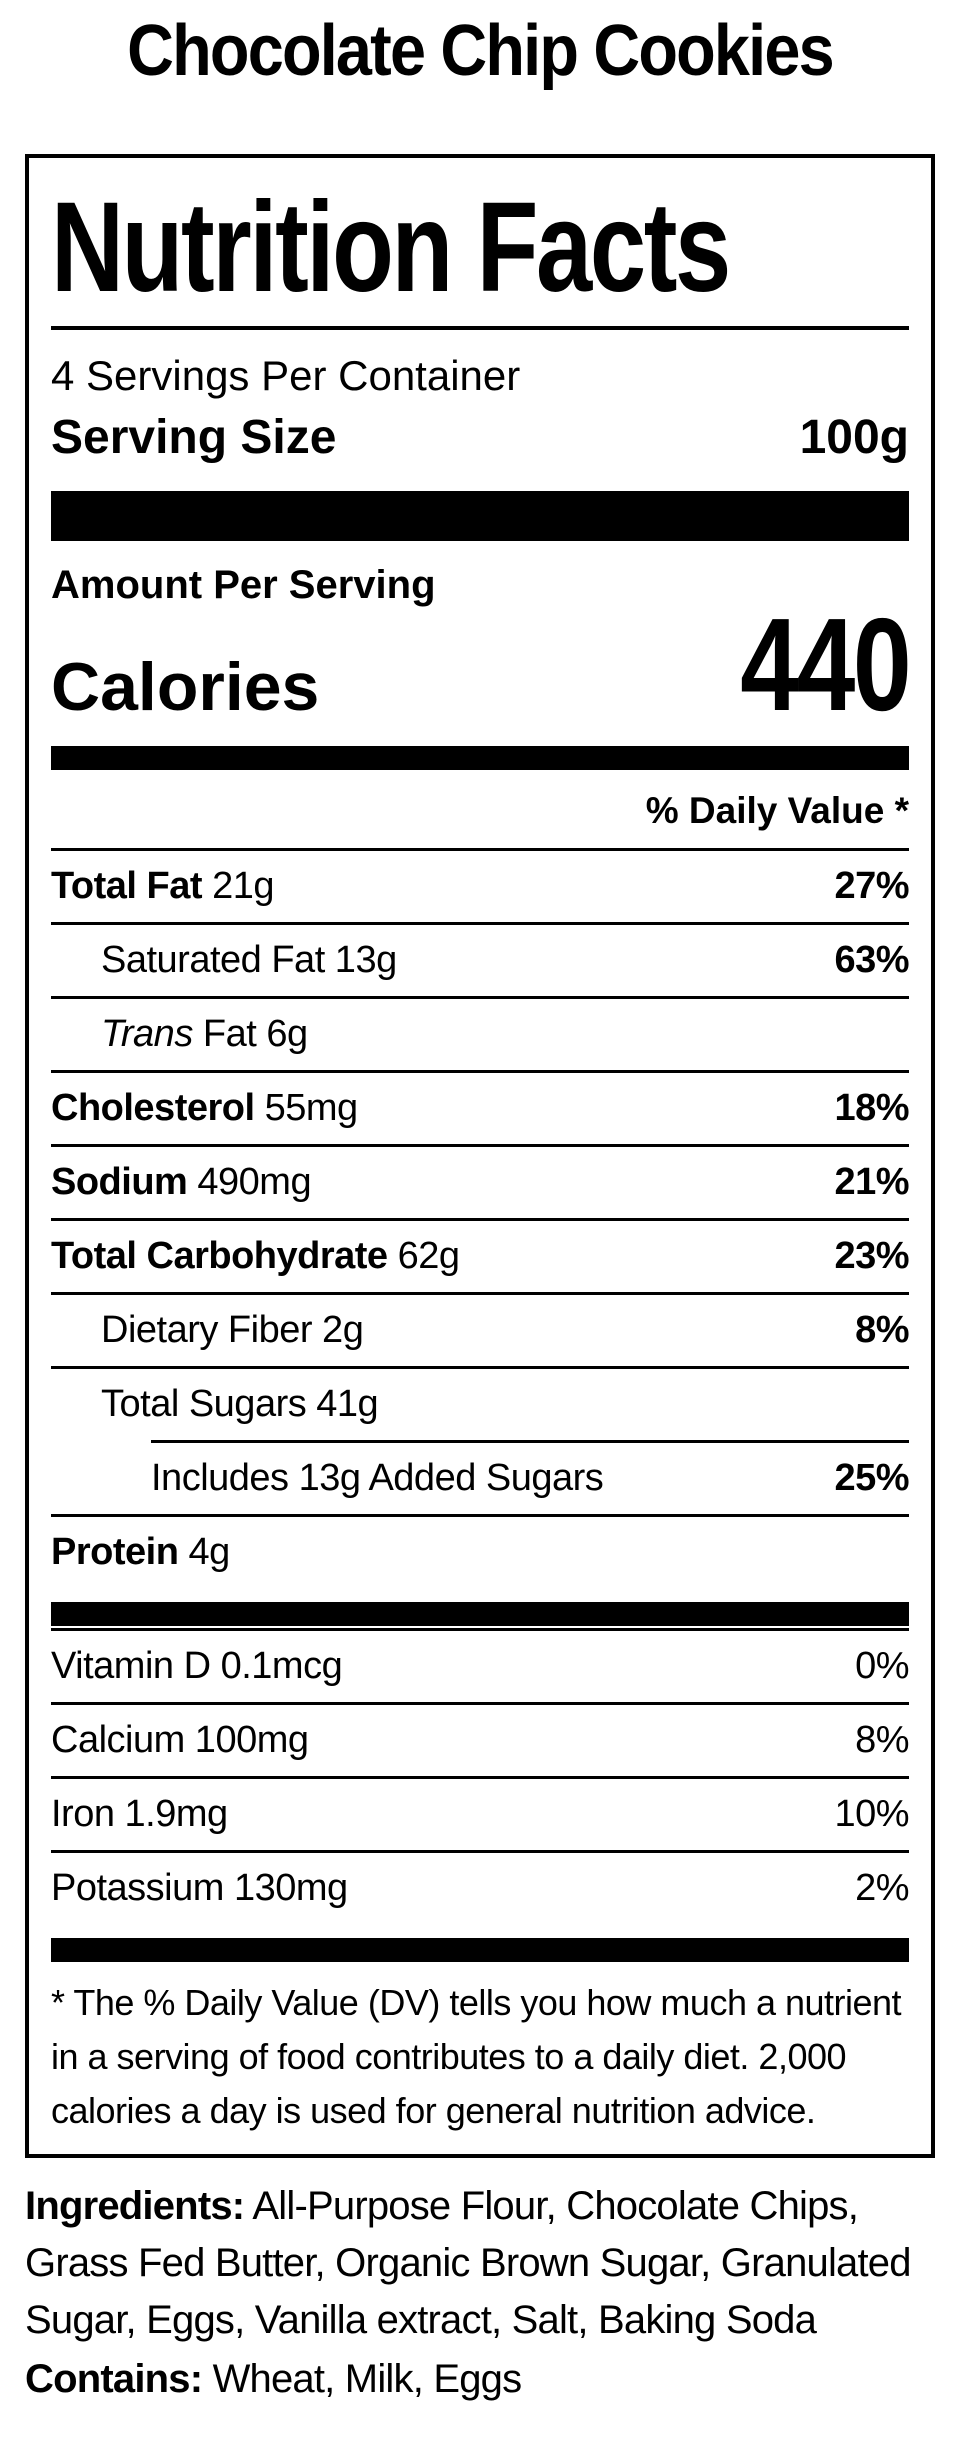 This screenshot has width=960, height=2444. I want to click on nutrient-row: Saturated Fat 13g 63%, so click(480, 960).